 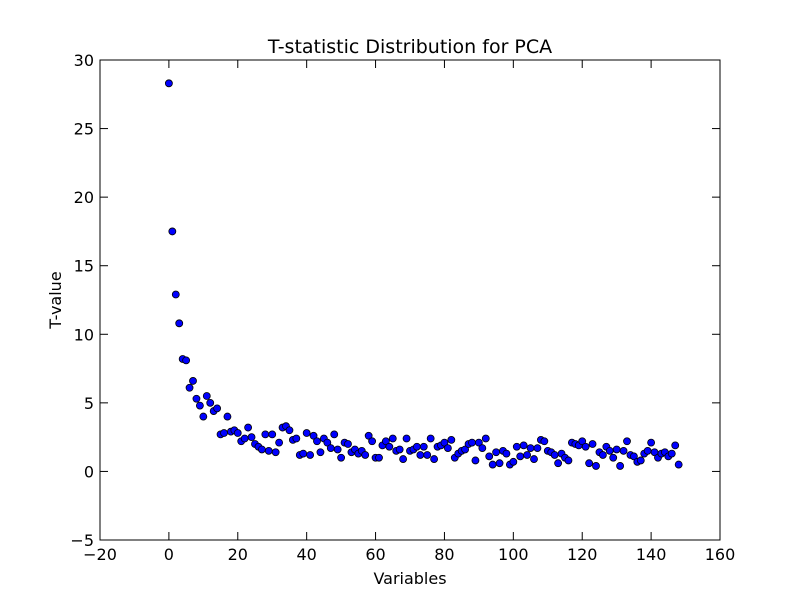 What do you see at coordinates (409, 47) in the screenshot?
I see `chart-title: T-statistic Distribution for PCA` at bounding box center [409, 47].